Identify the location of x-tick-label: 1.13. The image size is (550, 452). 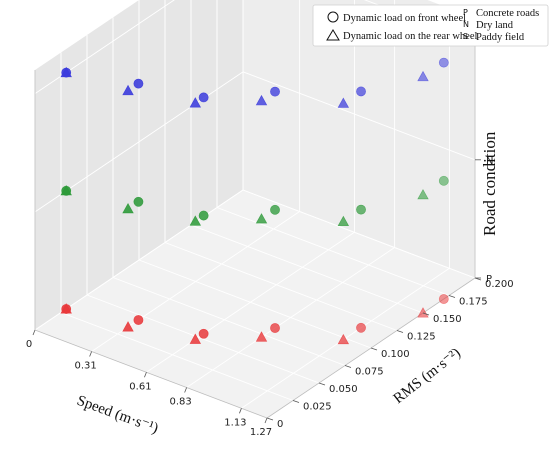
(235, 422).